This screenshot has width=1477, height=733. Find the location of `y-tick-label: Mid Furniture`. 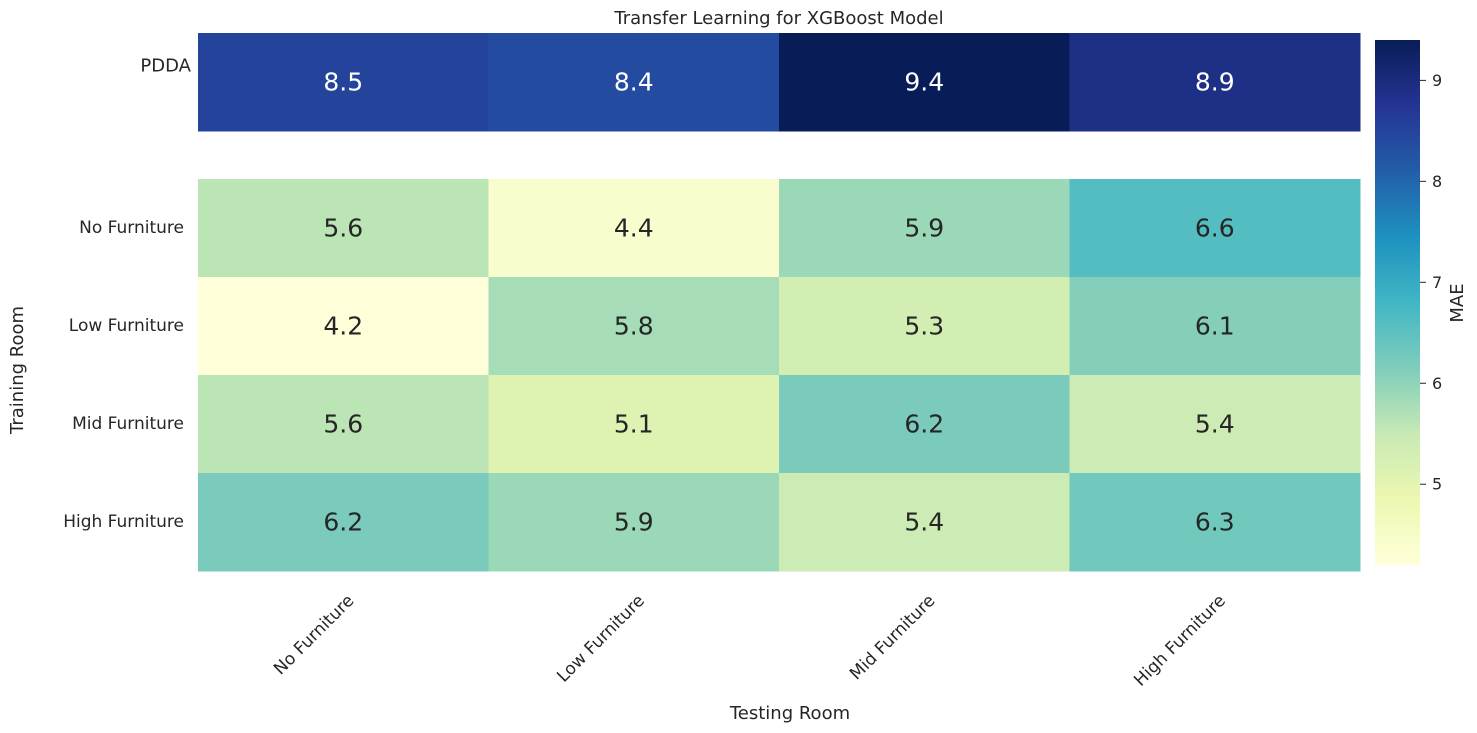

y-tick-label: Mid Furniture is located at coordinates (128, 424).